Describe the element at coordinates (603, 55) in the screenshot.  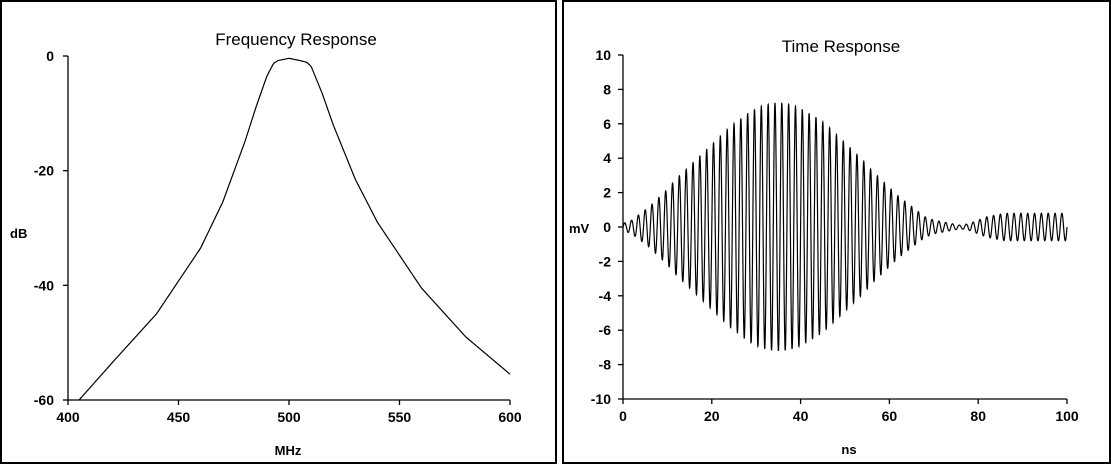
I see `time-y-tick-label: 10` at that location.